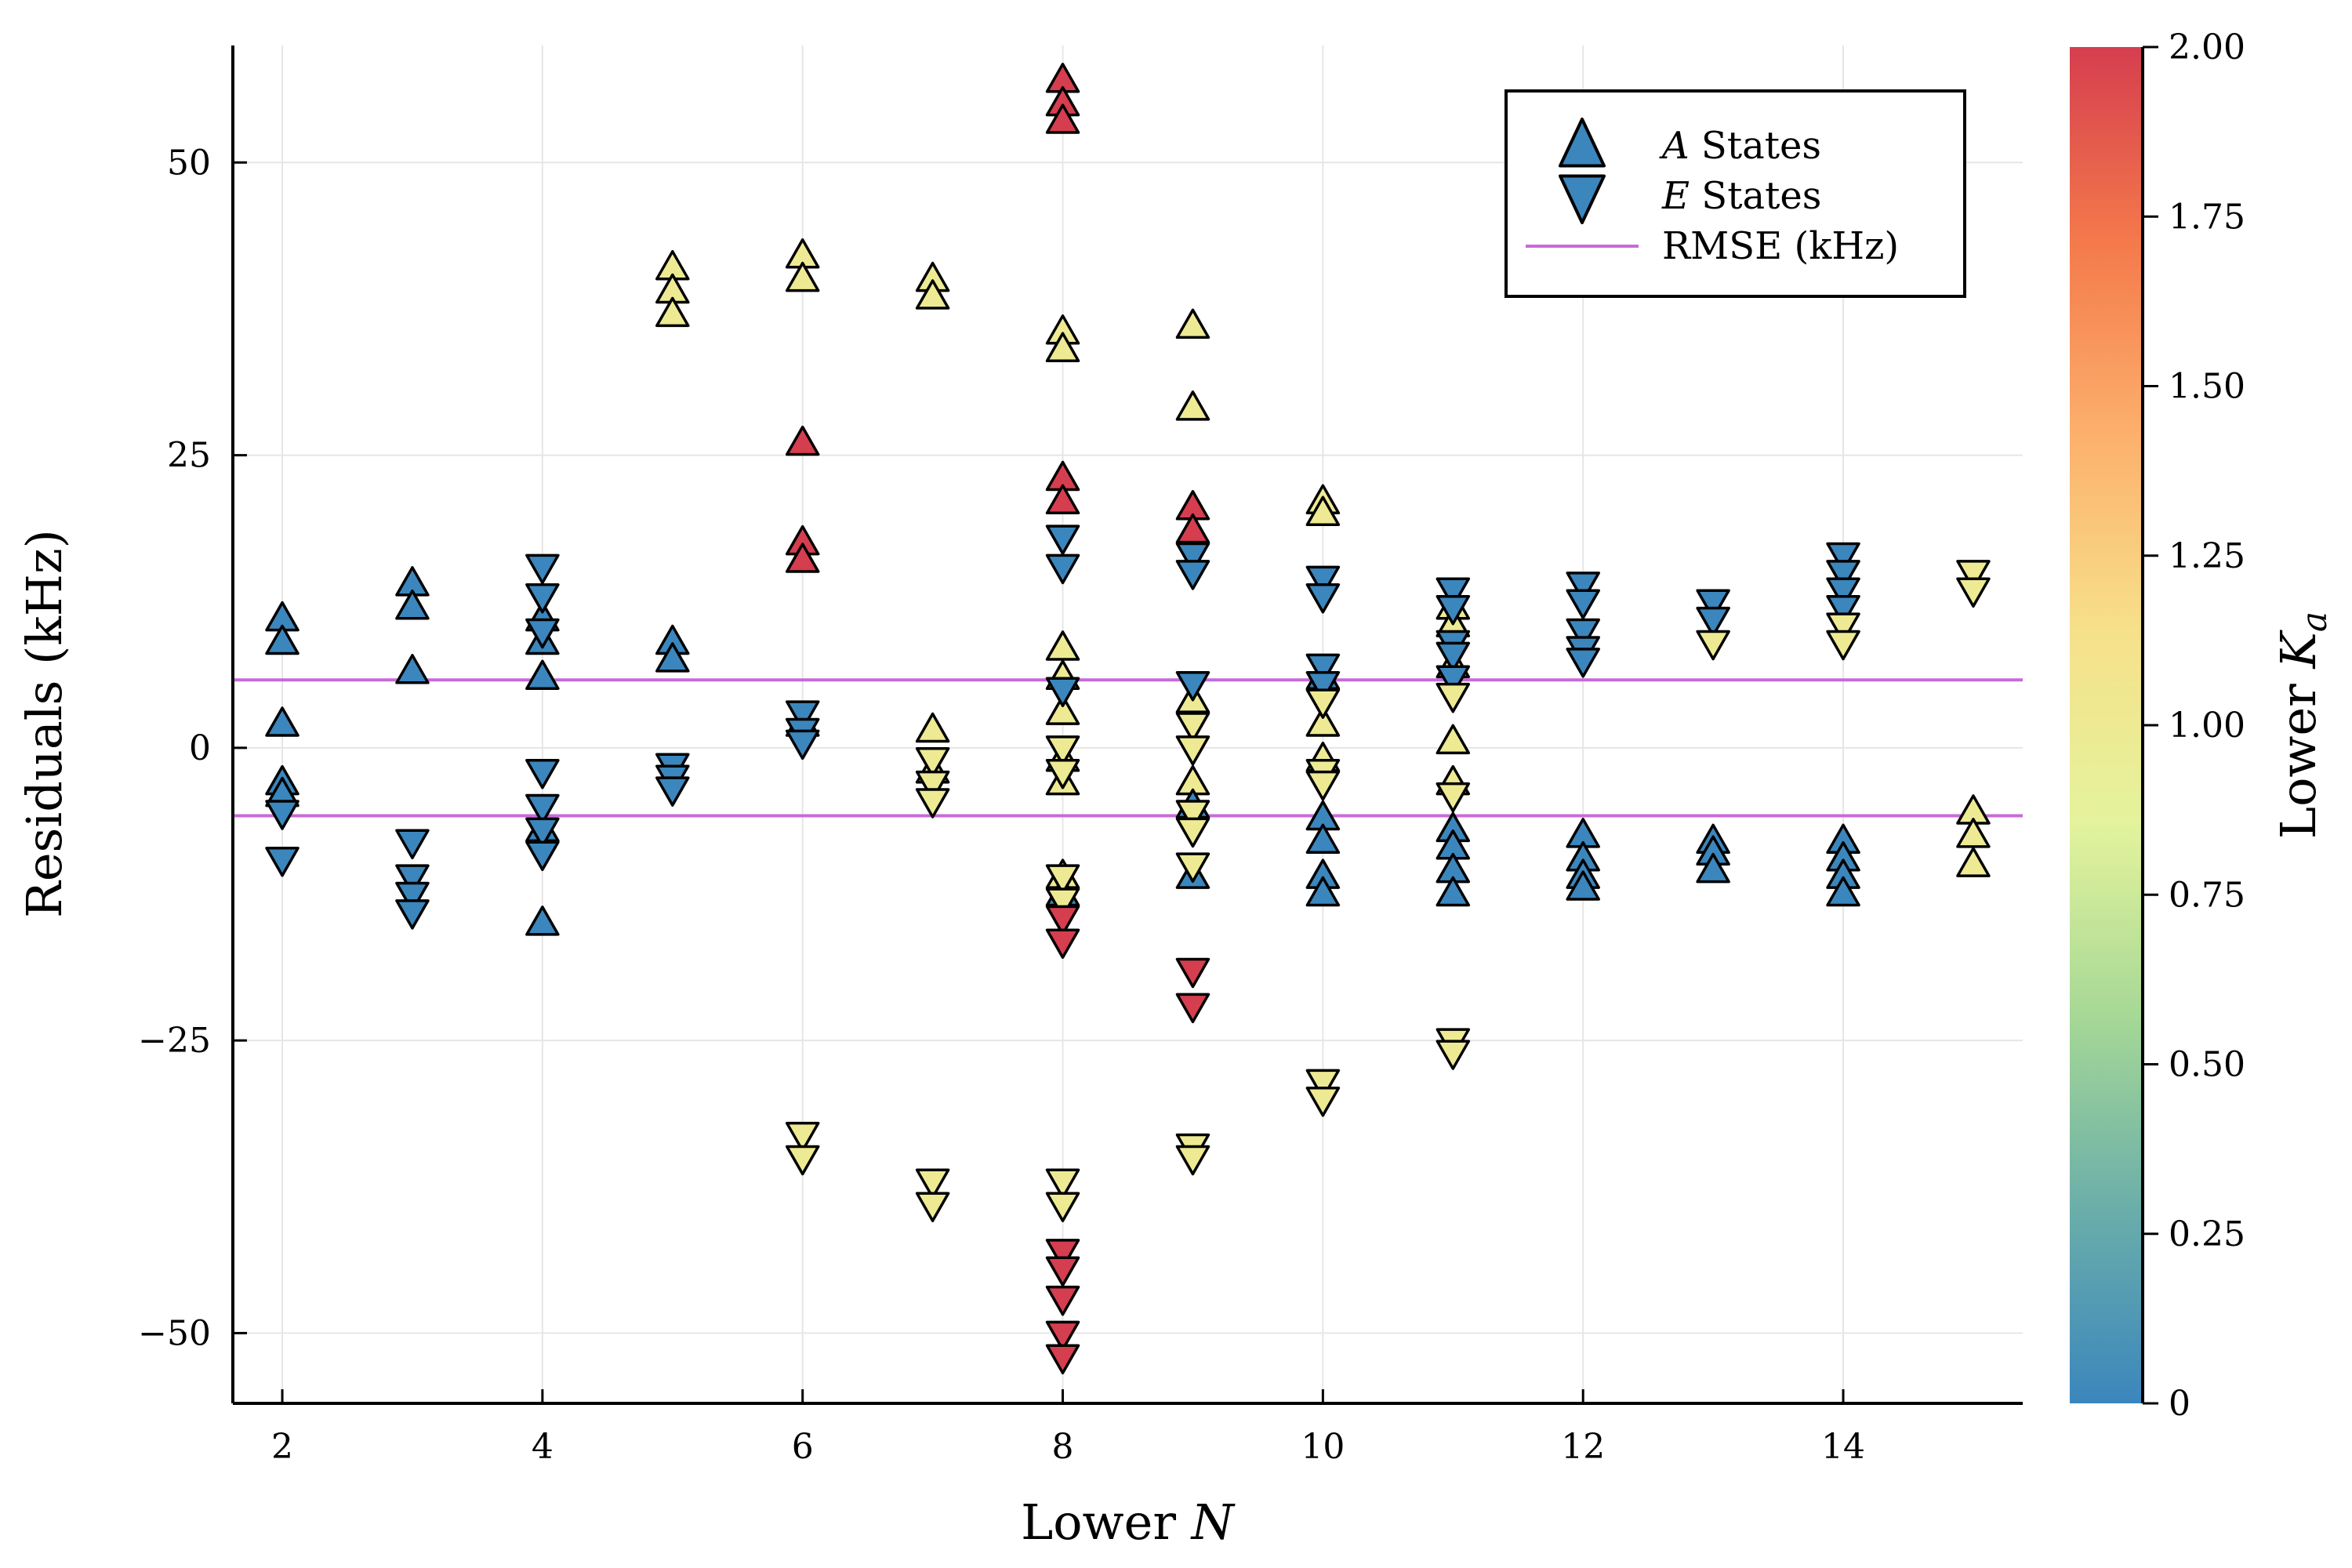  Describe the element at coordinates (1323, 1447) in the screenshot. I see `x-tick-label: 10` at that location.